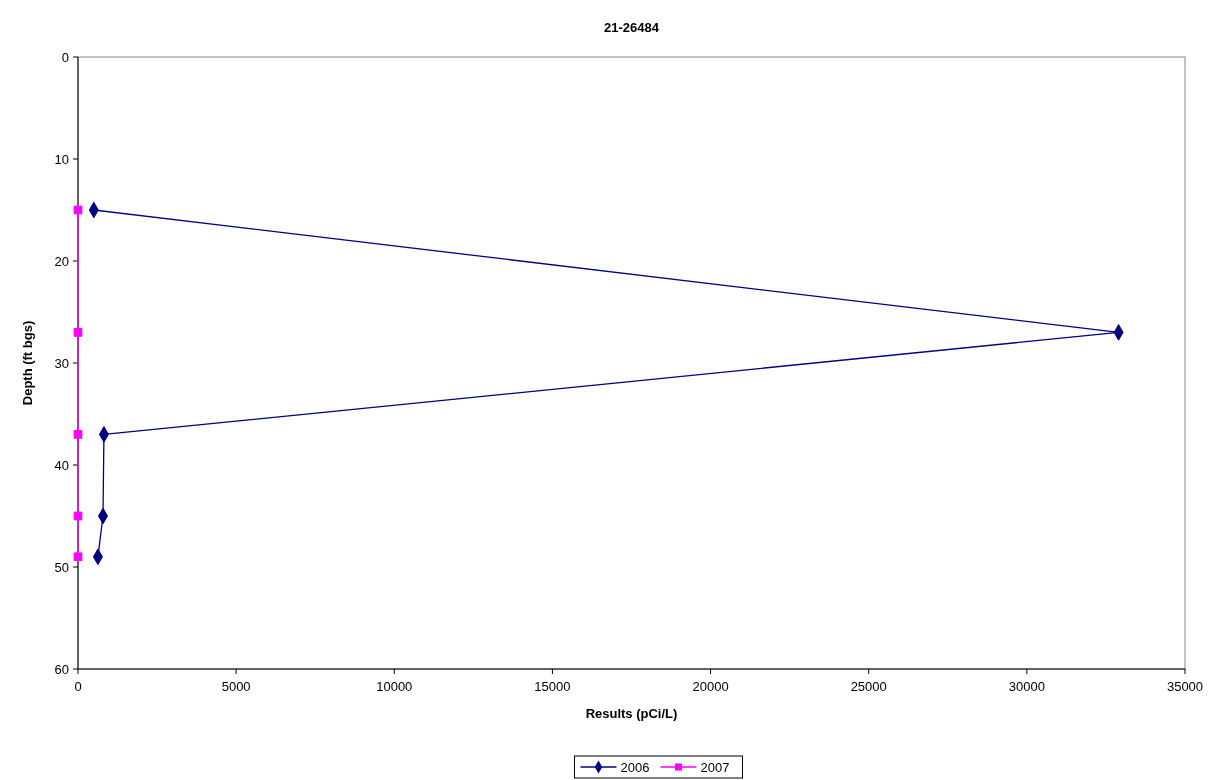 Image resolution: width=1211 pixels, height=780 pixels. I want to click on y-tick-label: 0, so click(65, 57).